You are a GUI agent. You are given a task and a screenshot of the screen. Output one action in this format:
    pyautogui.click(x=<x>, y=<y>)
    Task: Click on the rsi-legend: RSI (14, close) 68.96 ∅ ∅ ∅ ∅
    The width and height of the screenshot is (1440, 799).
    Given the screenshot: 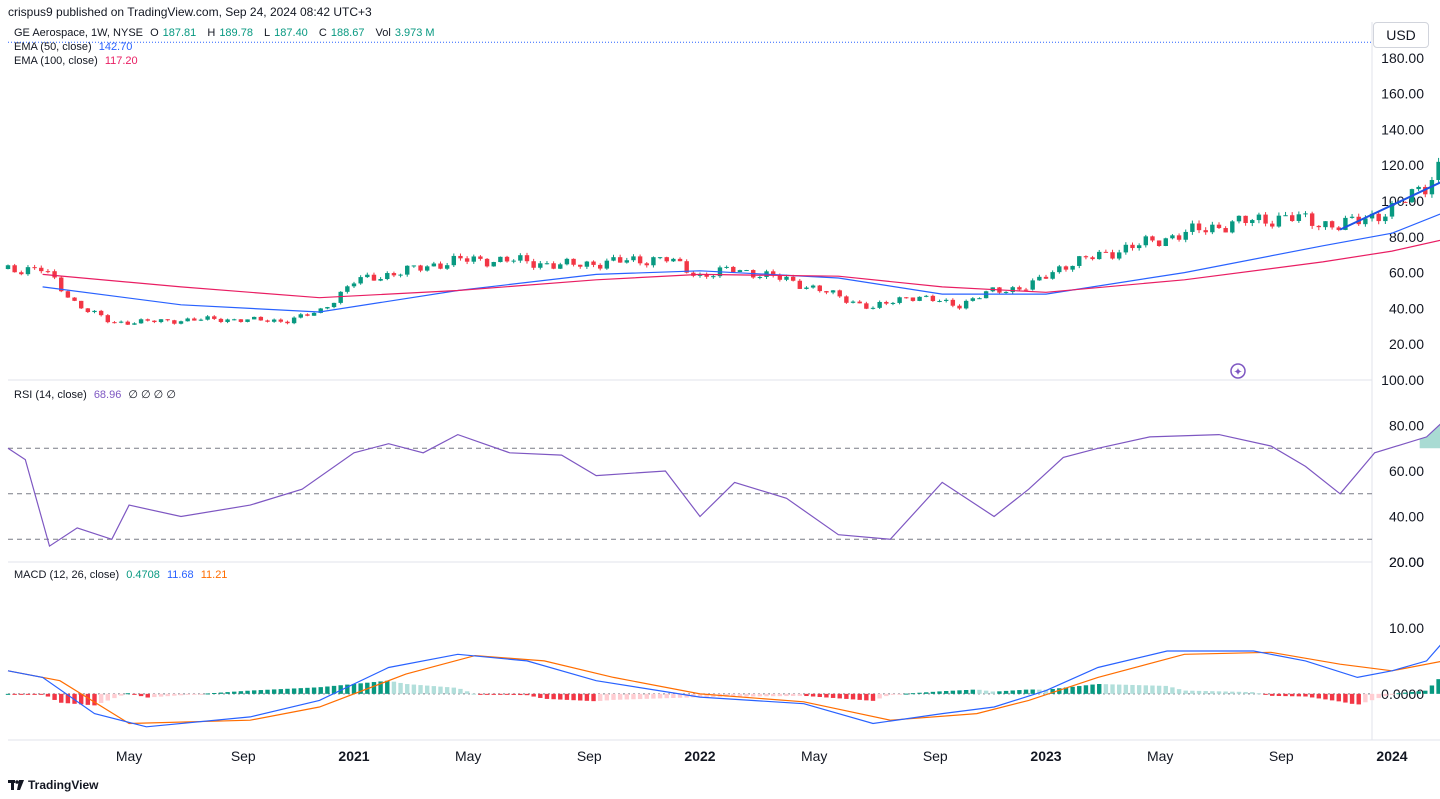 What is the action you would take?
    pyautogui.click(x=97, y=394)
    